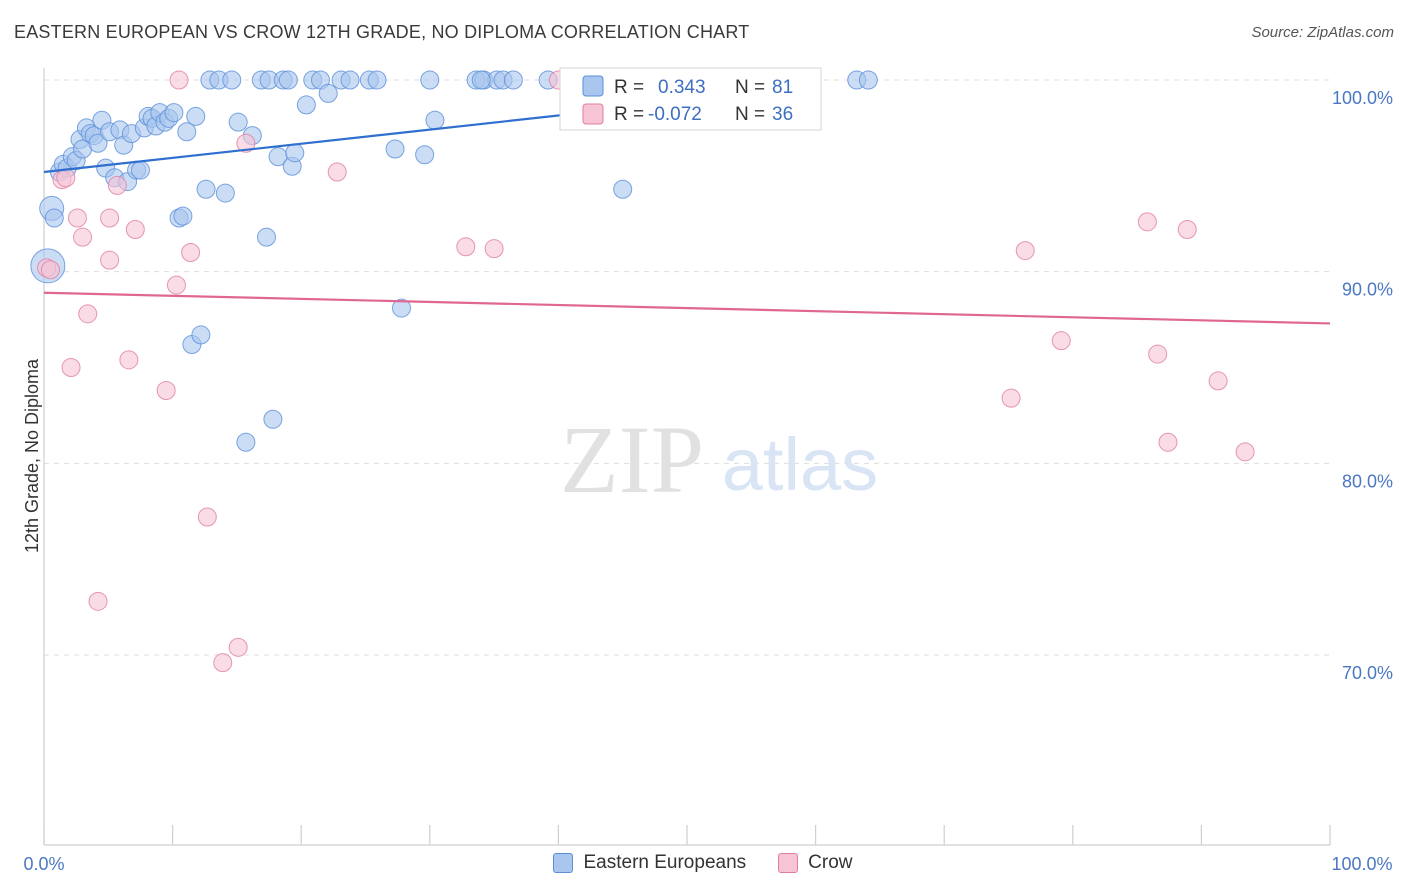 The image size is (1406, 892). I want to click on watermark-atlas: atlas, so click(800, 464).